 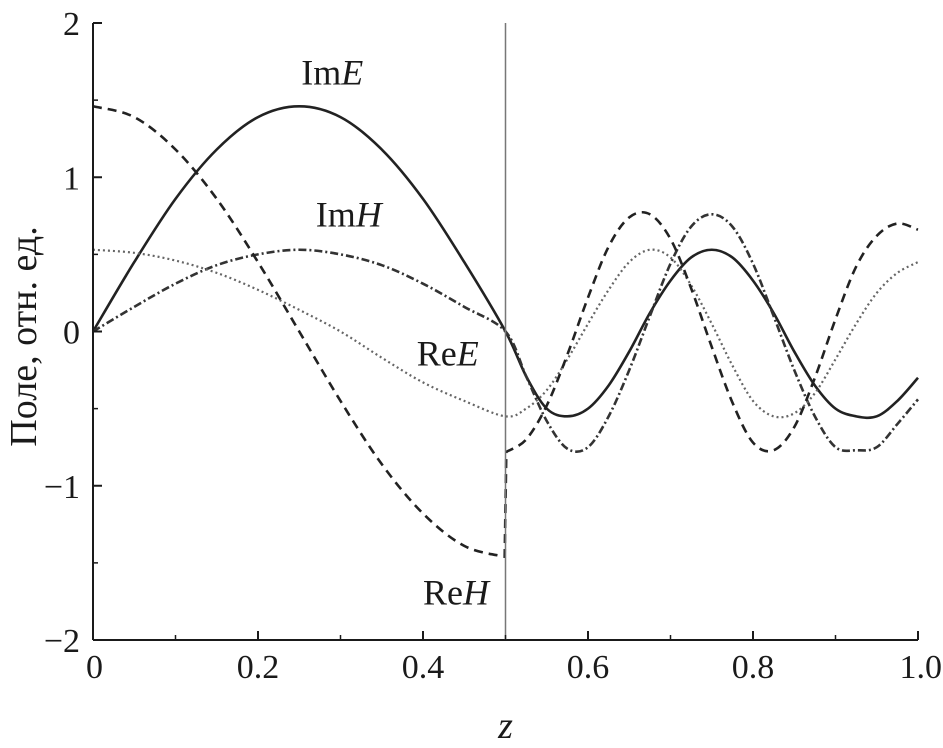 I want to click on x-tick-label: 0.8, so click(x=753, y=667).